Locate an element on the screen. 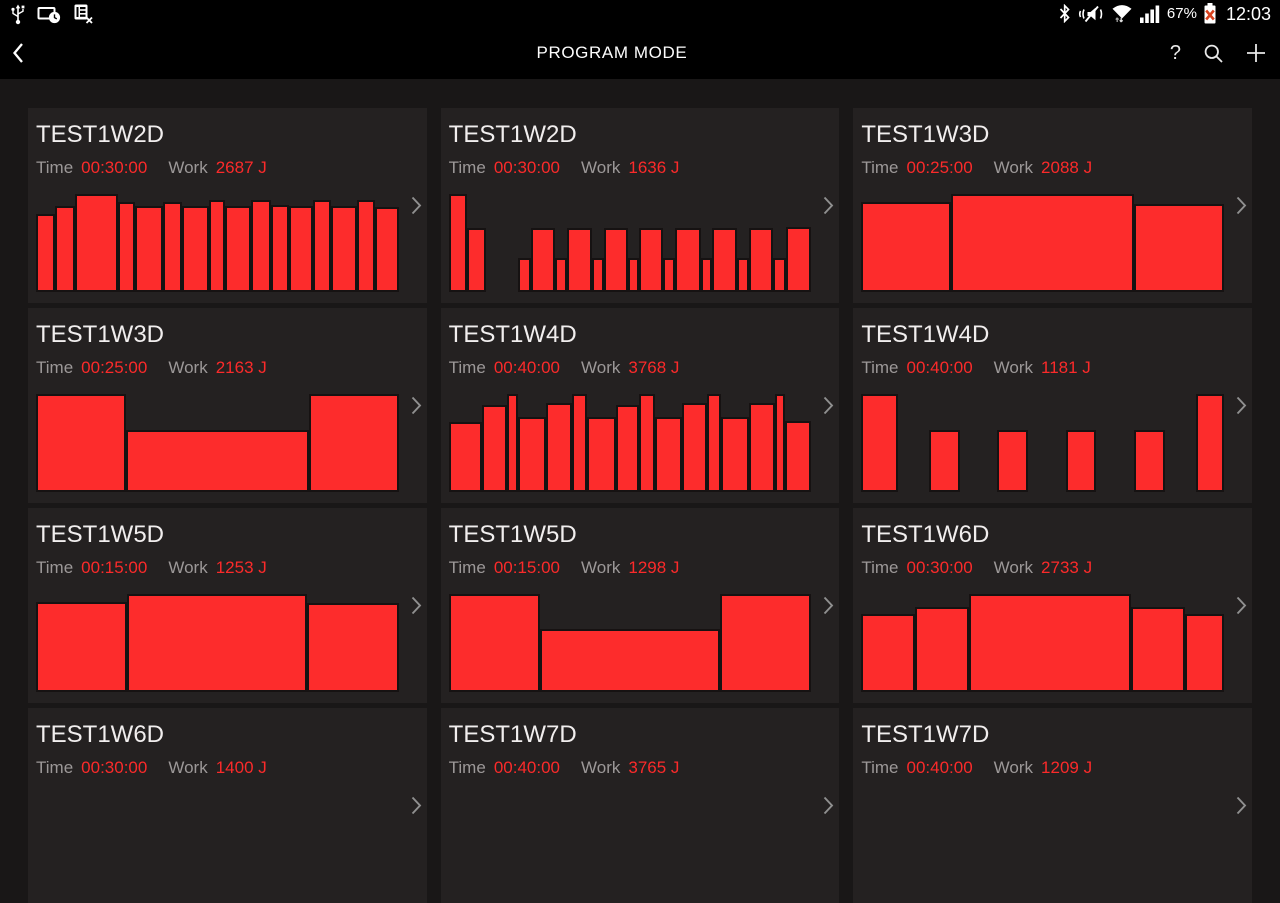  plus-icon is located at coordinates (1256, 53).